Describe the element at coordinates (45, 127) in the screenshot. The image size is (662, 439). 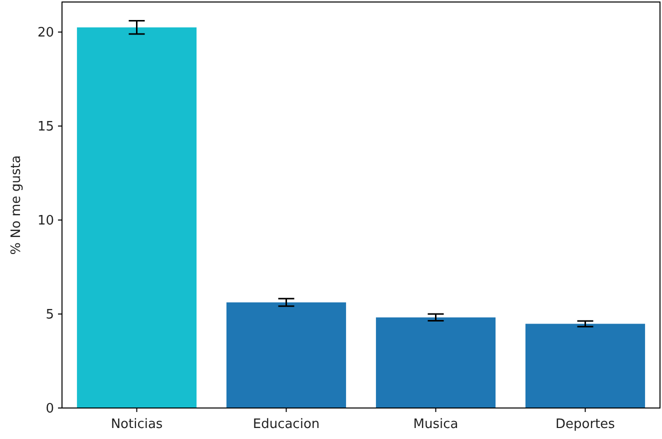
I see `y-tick-label: 15` at that location.